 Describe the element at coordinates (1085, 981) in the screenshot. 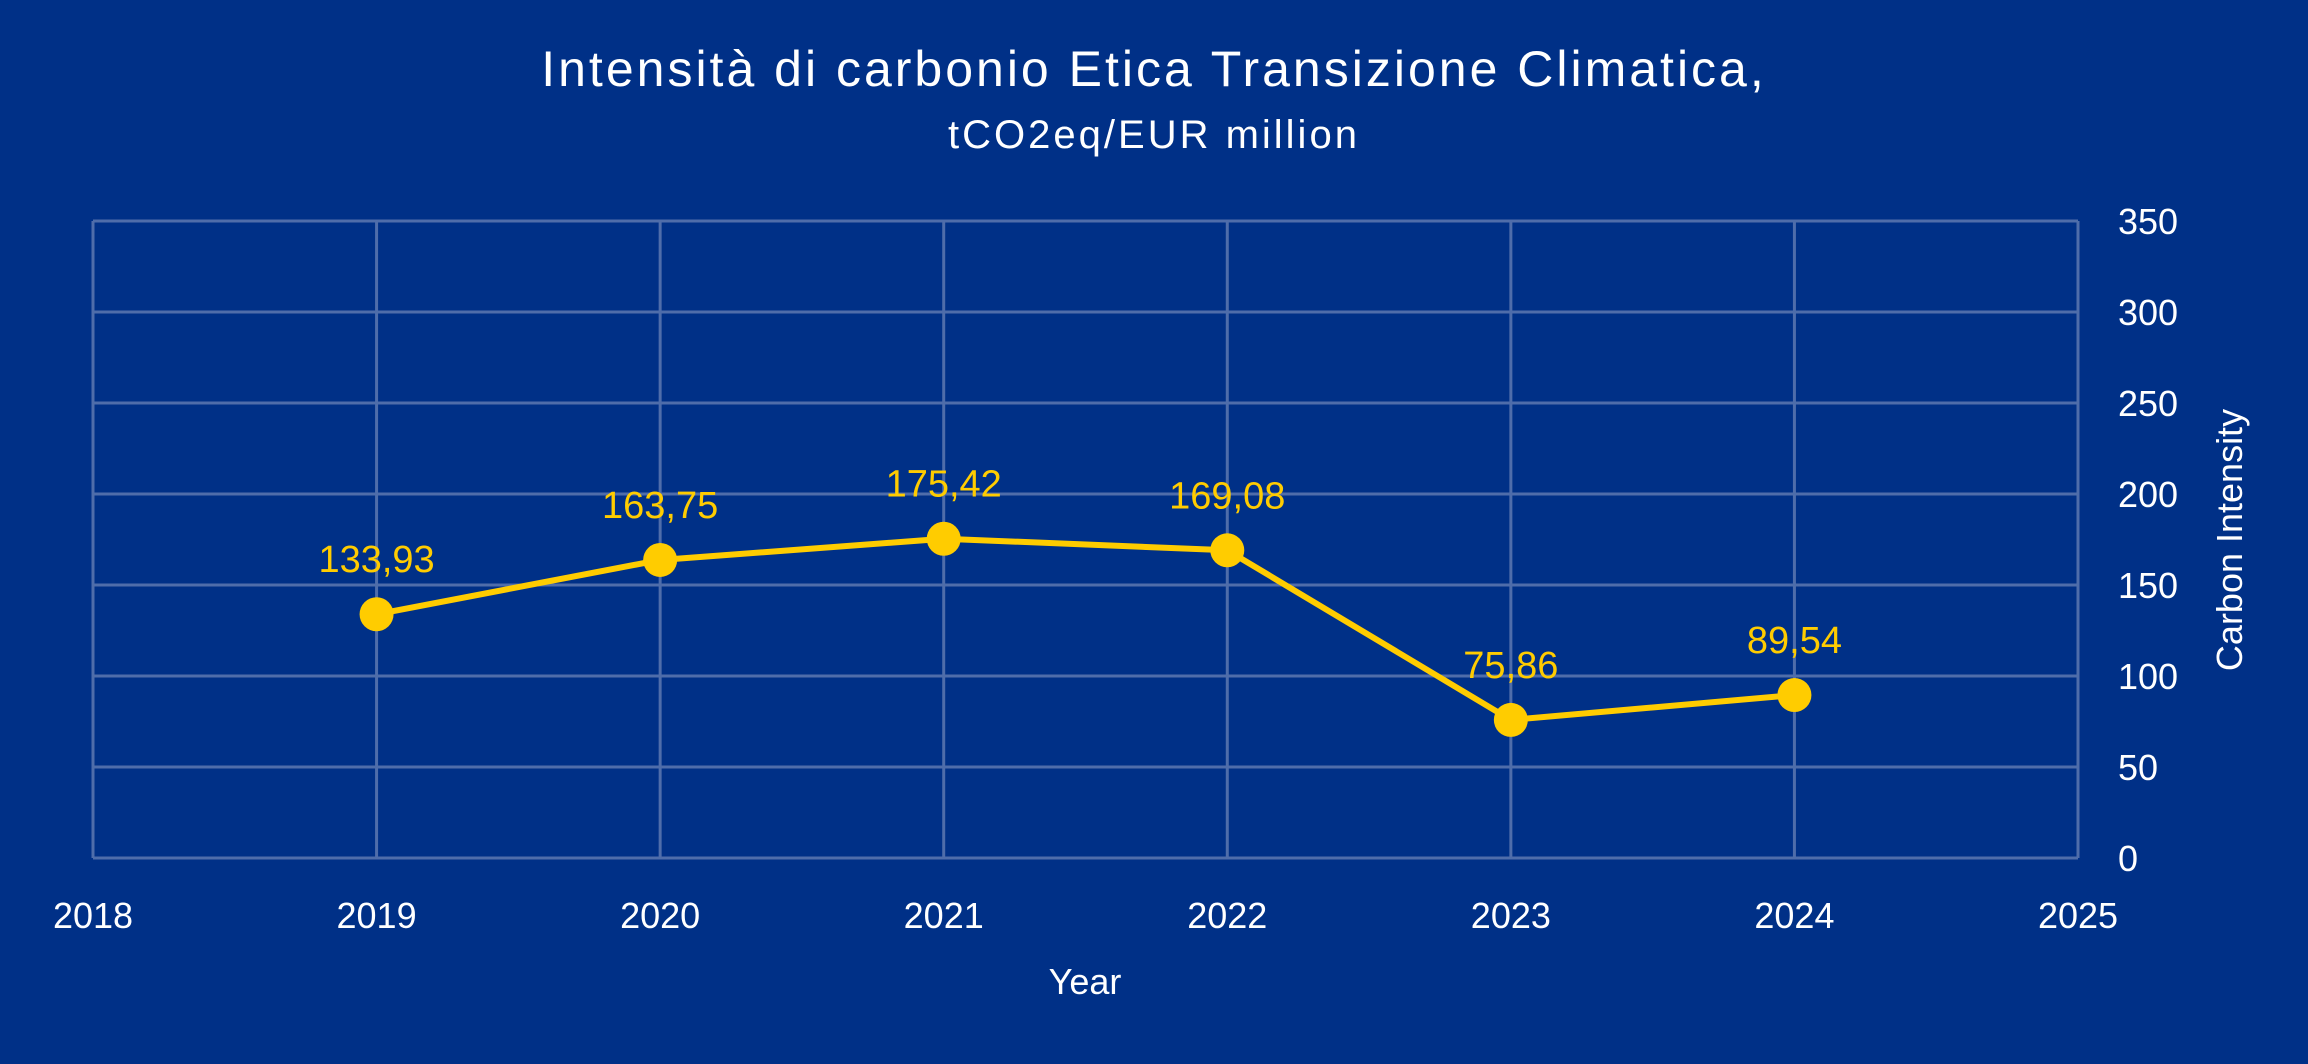

I see `x-axis-label: Year` at that location.